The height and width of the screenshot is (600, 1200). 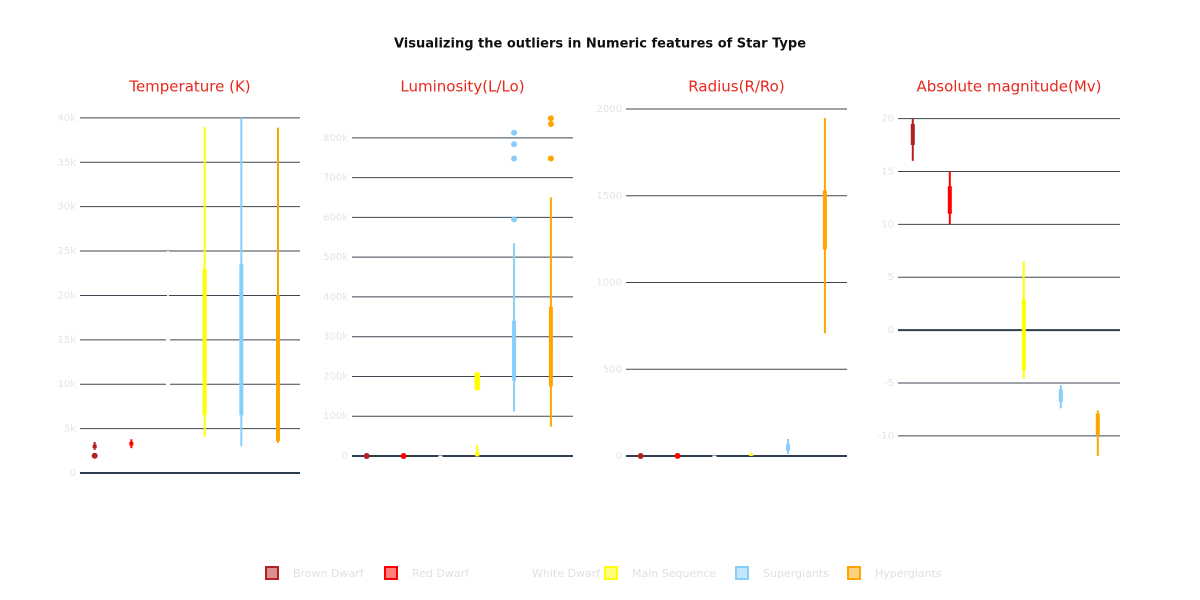 What do you see at coordinates (66, 384) in the screenshot?
I see `y-tick-label: 10k` at bounding box center [66, 384].